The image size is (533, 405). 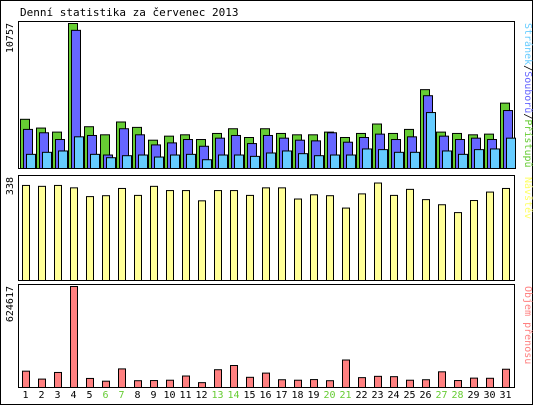 What do you see at coordinates (527, 198) in the screenshot?
I see `legend: Návštěv` at bounding box center [527, 198].